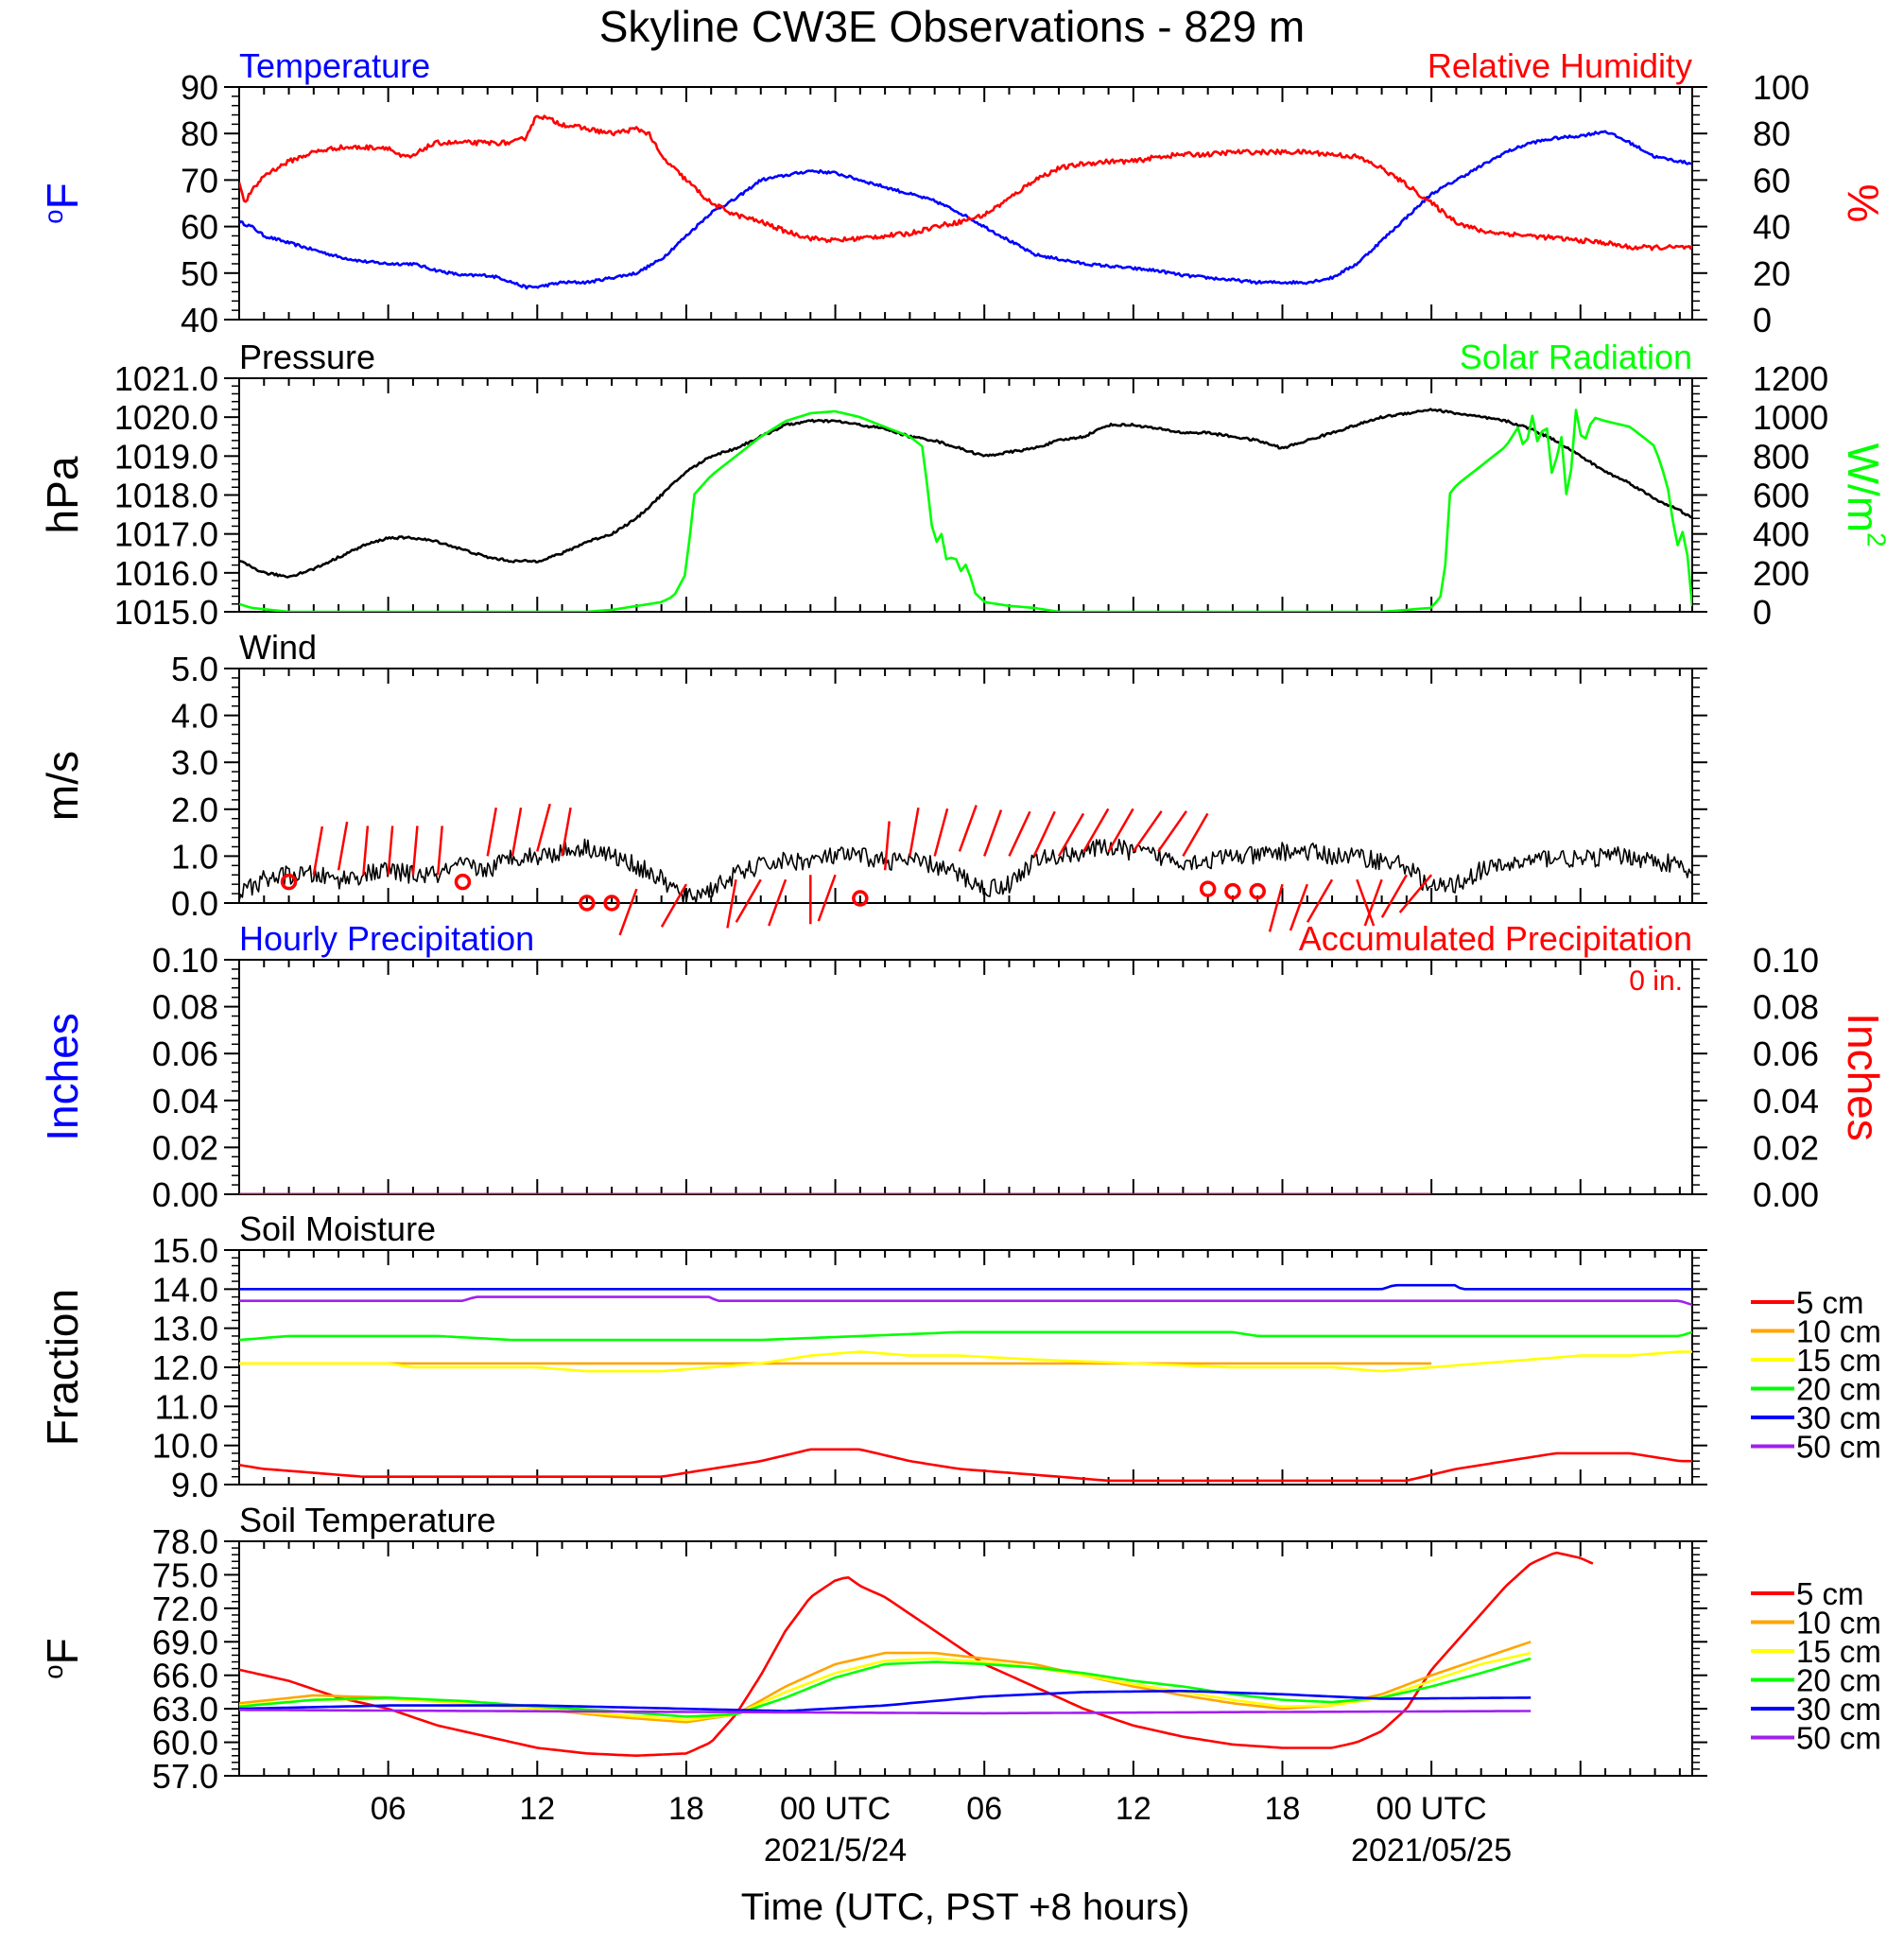 The width and height of the screenshot is (1904, 1946). I want to click on y-tick-label-right: 0.10, so click(1786, 961).